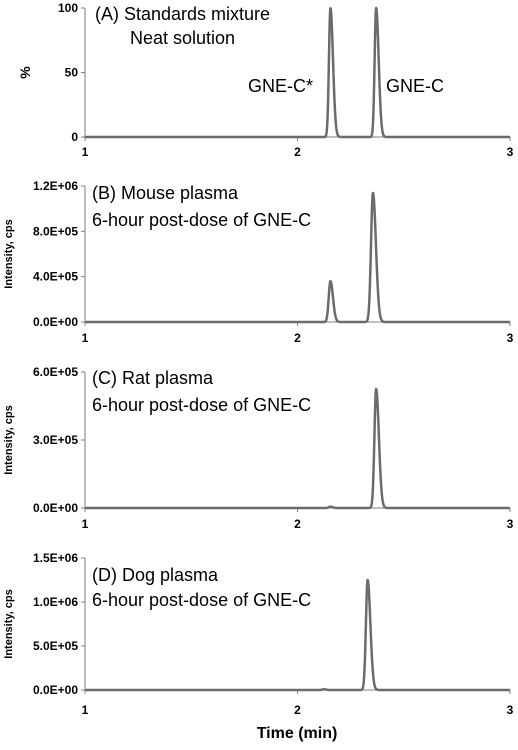  Describe the element at coordinates (280, 86) in the screenshot. I see `peak-label: GNE-C*` at that location.